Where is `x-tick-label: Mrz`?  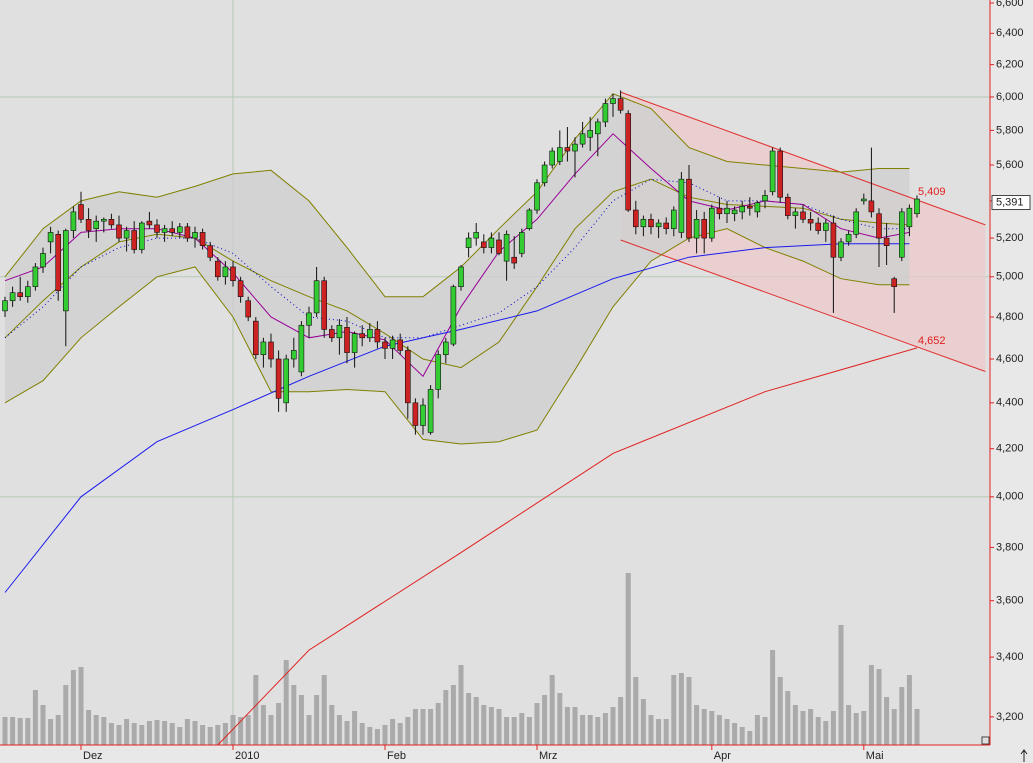 x-tick-label: Mrz is located at coordinates (548, 756).